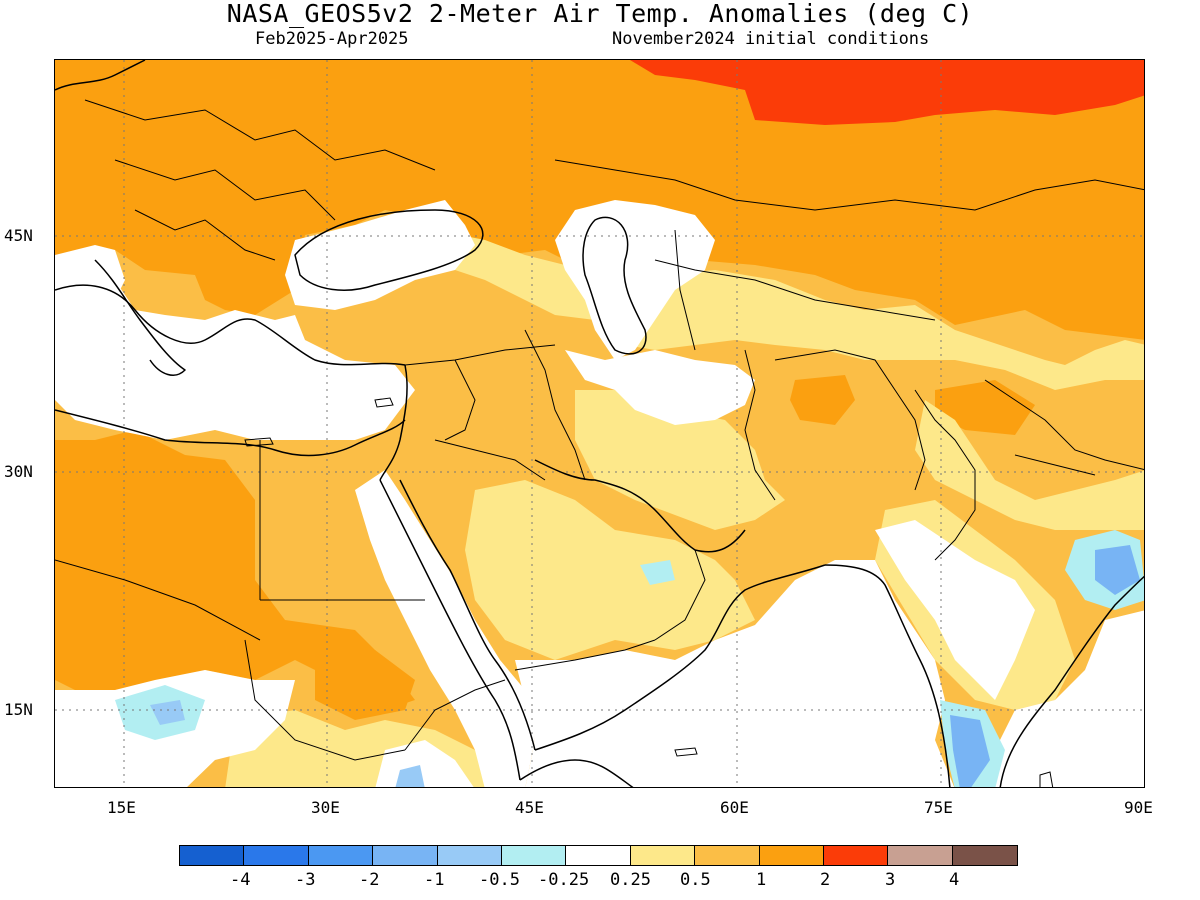  Describe the element at coordinates (365, 685) in the screenshot. I see `anomaly-region-2-3-sahel` at that location.